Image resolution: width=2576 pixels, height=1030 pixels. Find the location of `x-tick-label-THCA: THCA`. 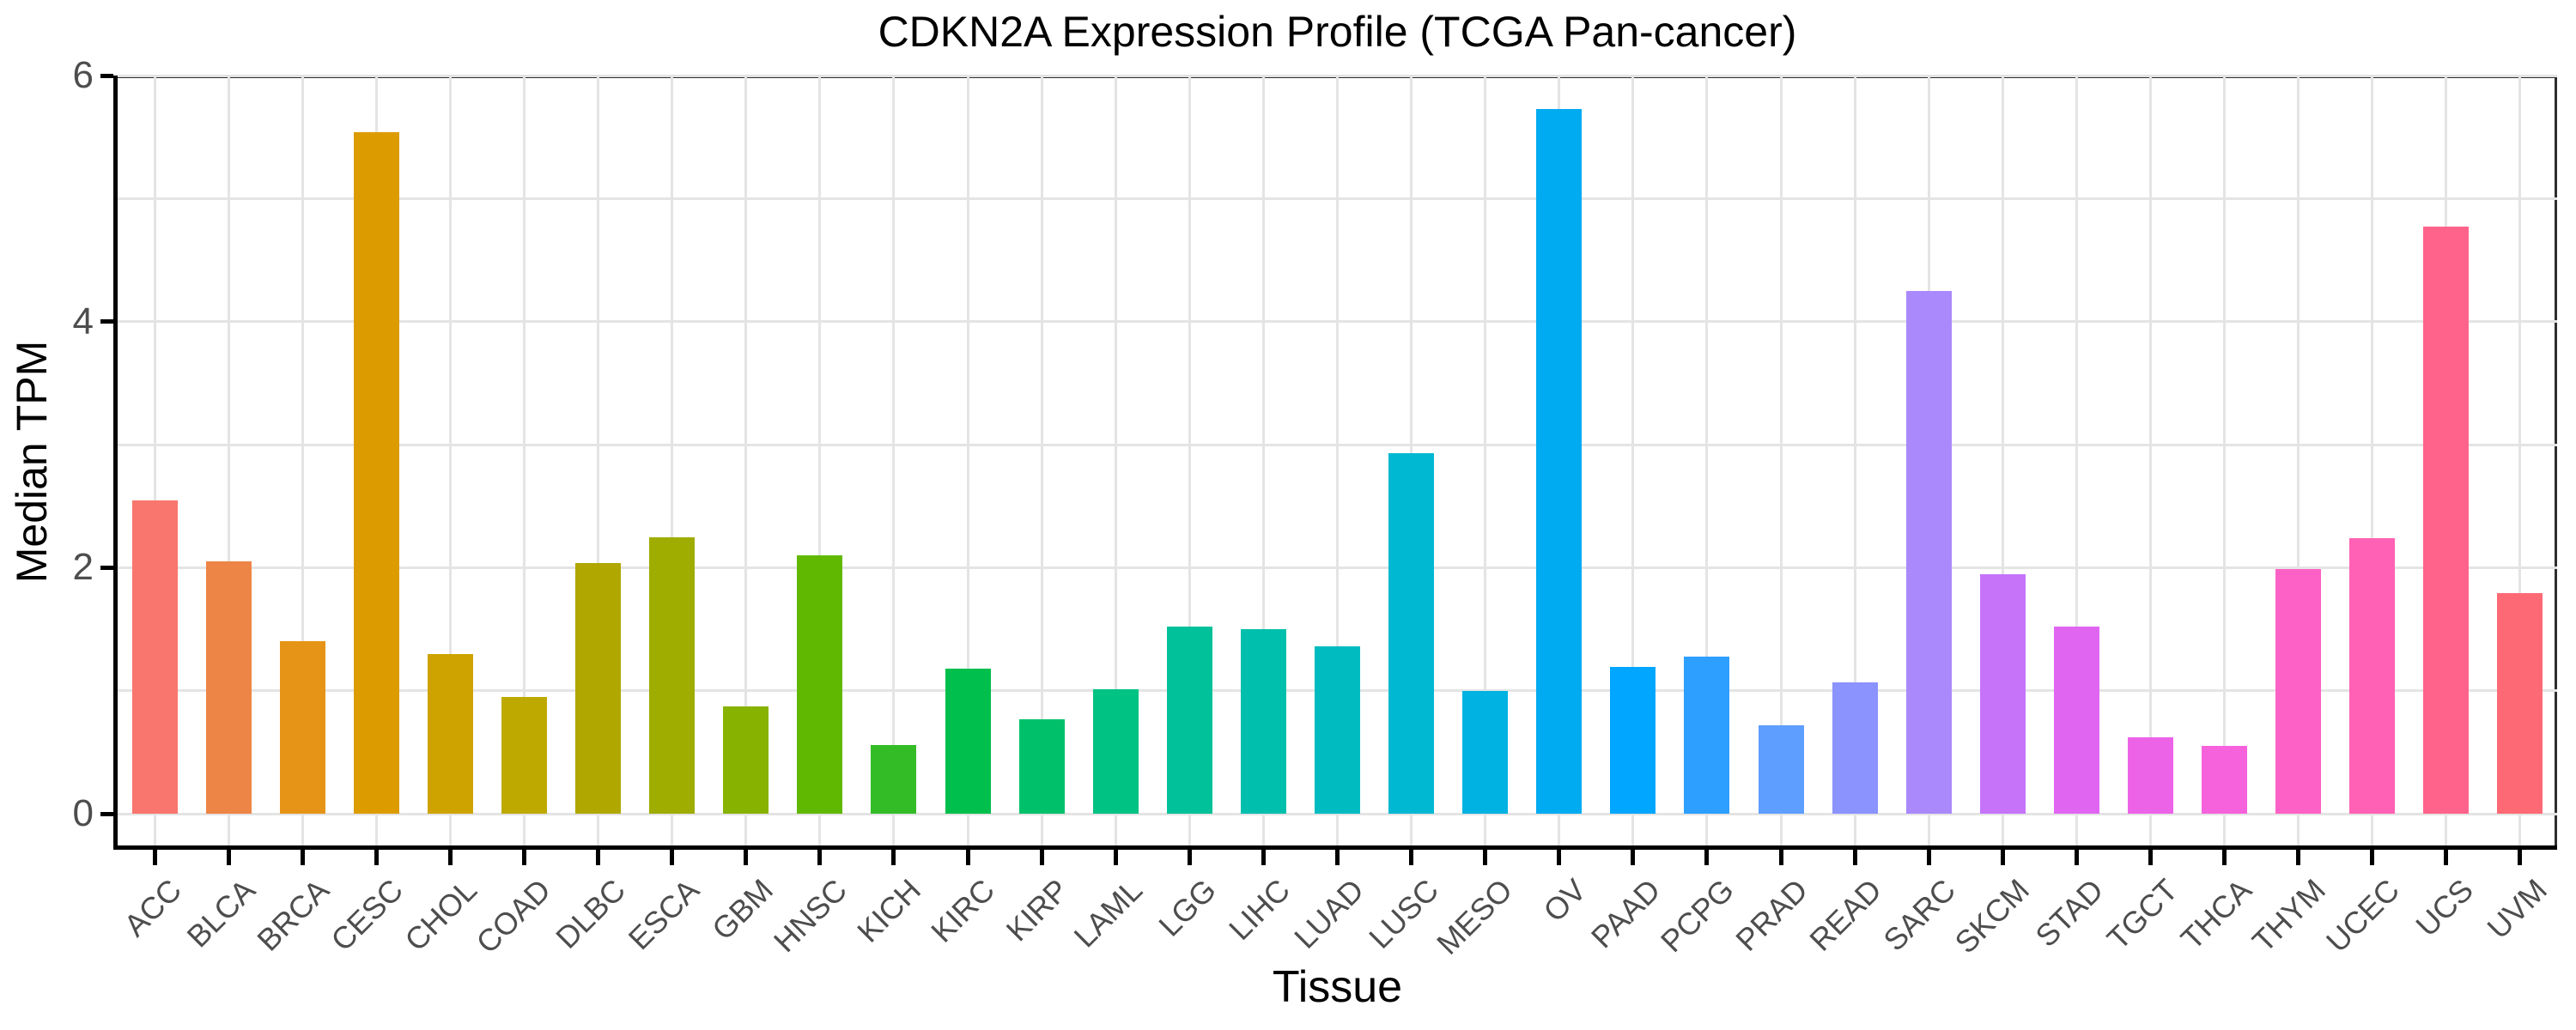

x-tick-label-THCA: THCA is located at coordinates (2215, 914).